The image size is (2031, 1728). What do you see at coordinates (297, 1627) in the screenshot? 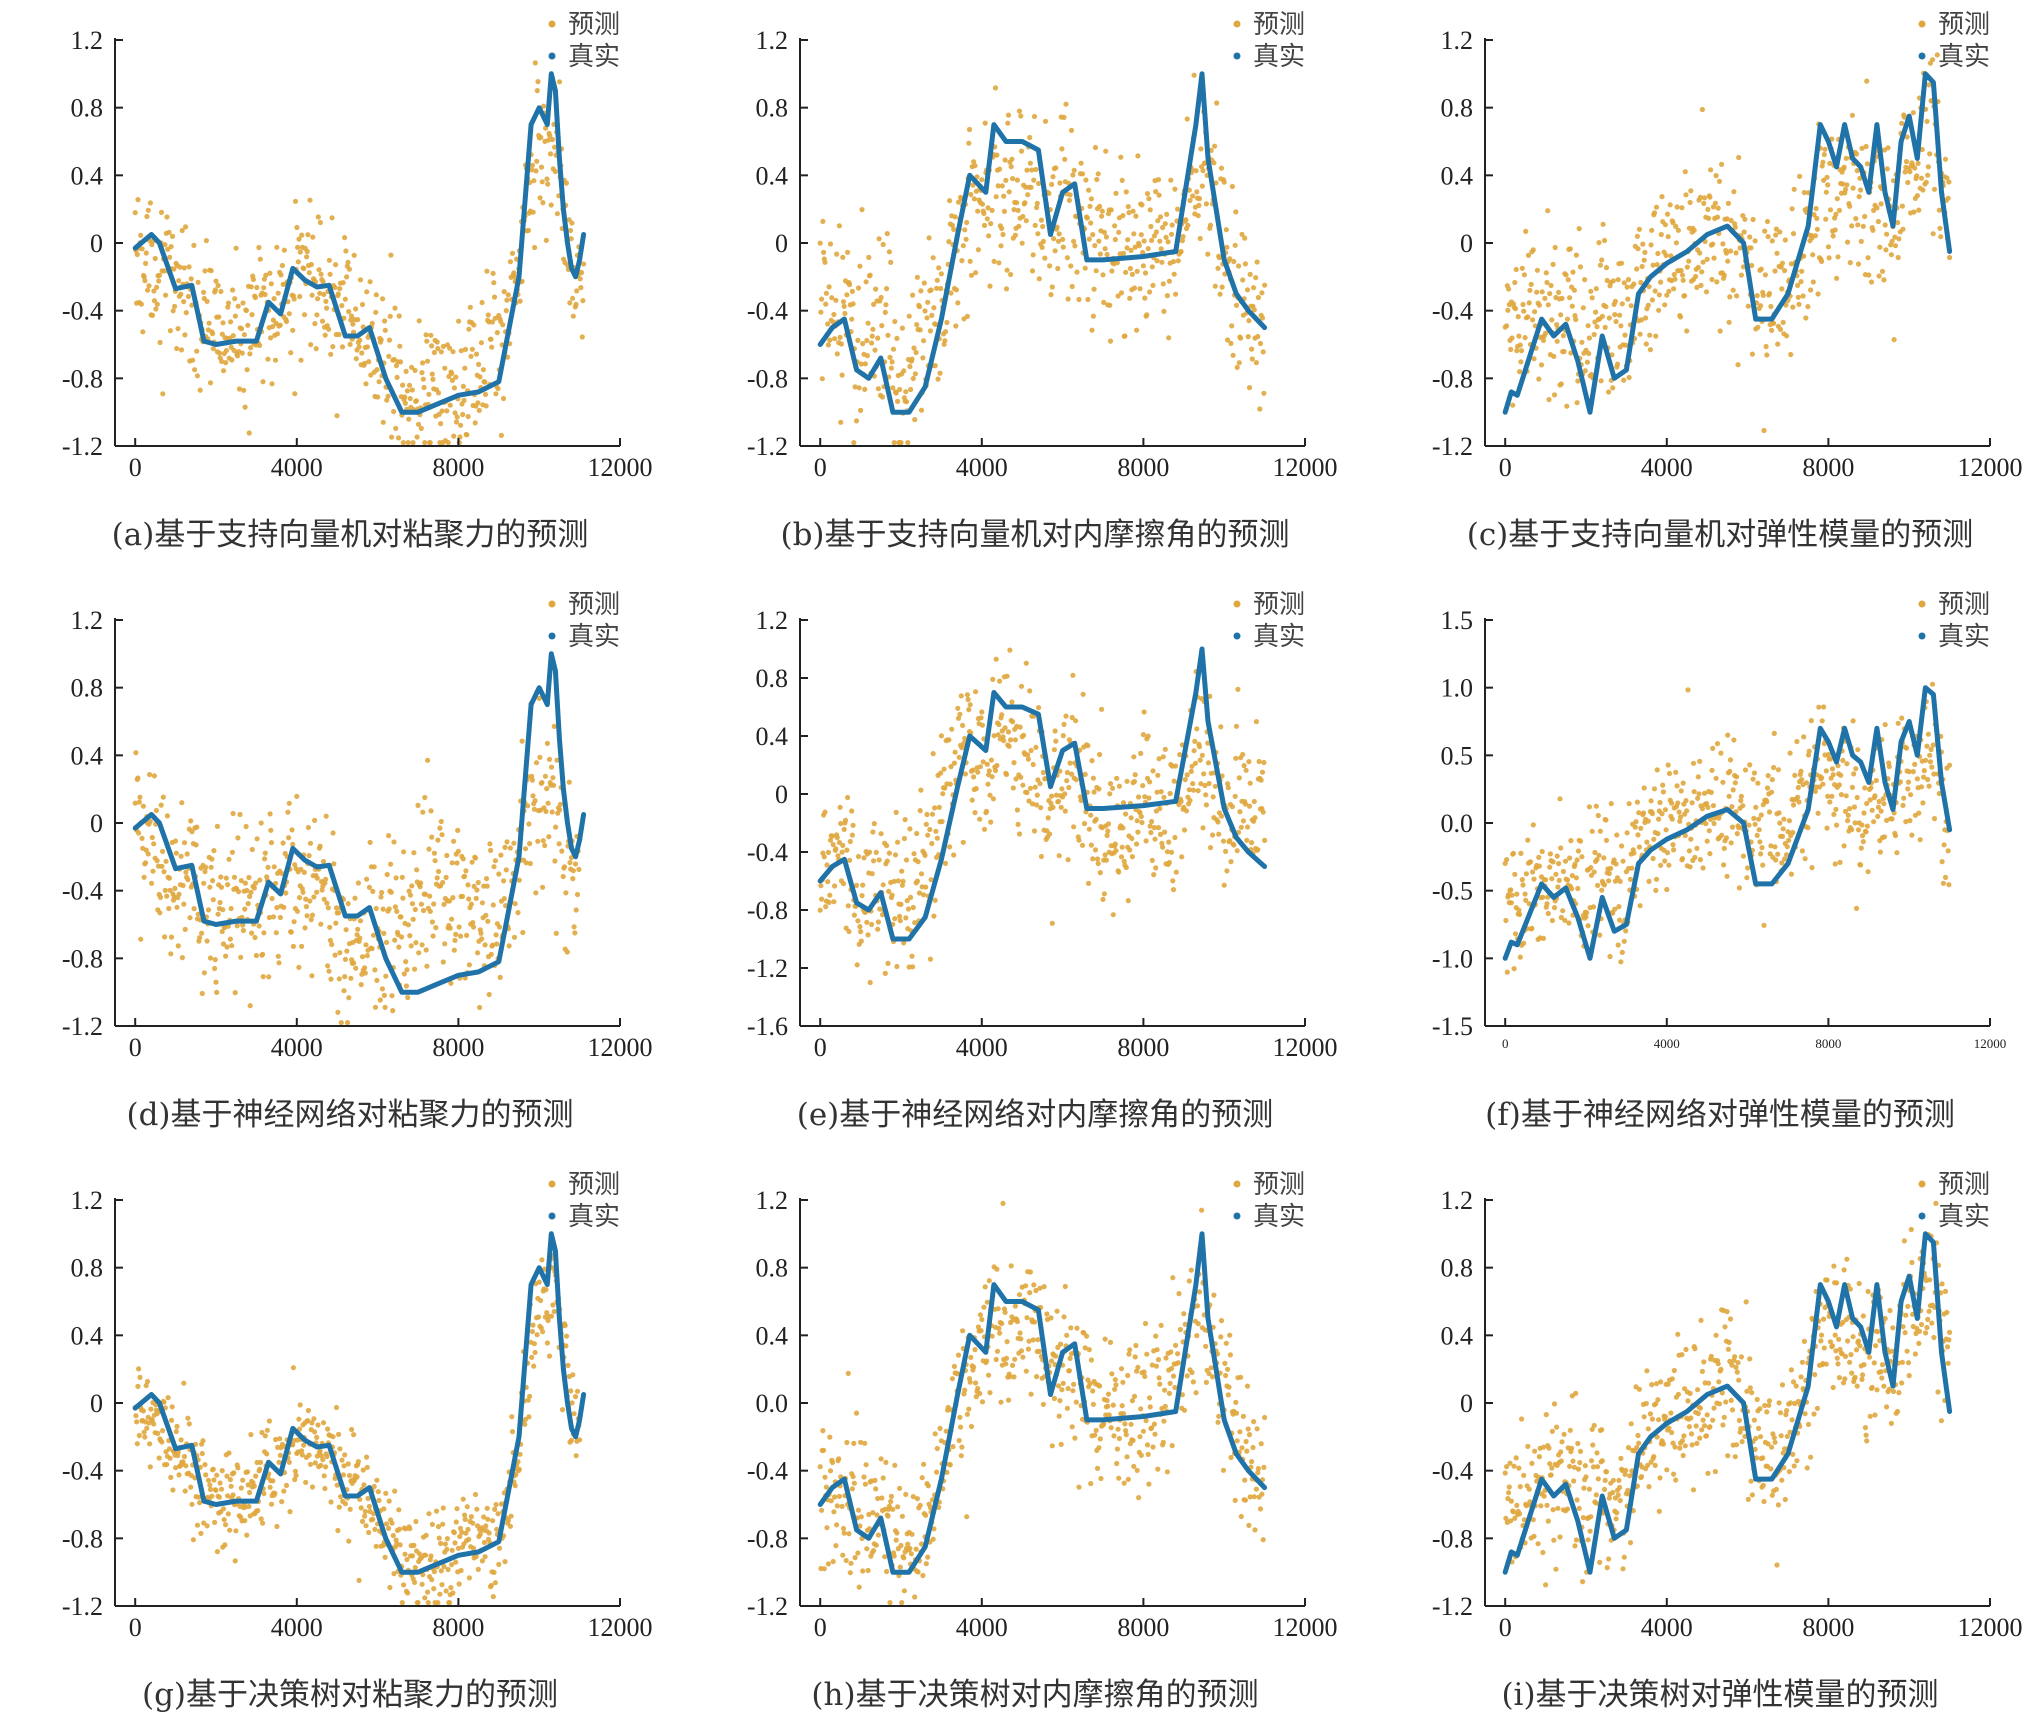
I see `x-tick-label: 4000` at bounding box center [297, 1627].